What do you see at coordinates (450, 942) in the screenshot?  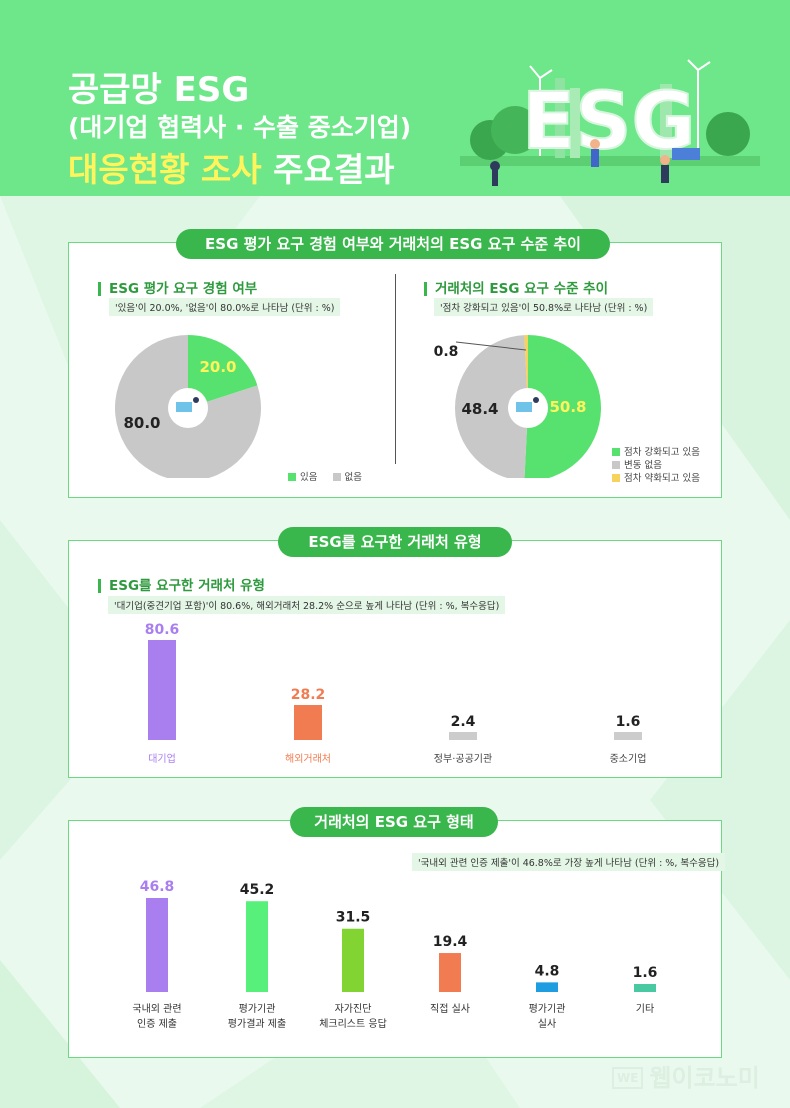 I see `bar-value-label: 19.4` at bounding box center [450, 942].